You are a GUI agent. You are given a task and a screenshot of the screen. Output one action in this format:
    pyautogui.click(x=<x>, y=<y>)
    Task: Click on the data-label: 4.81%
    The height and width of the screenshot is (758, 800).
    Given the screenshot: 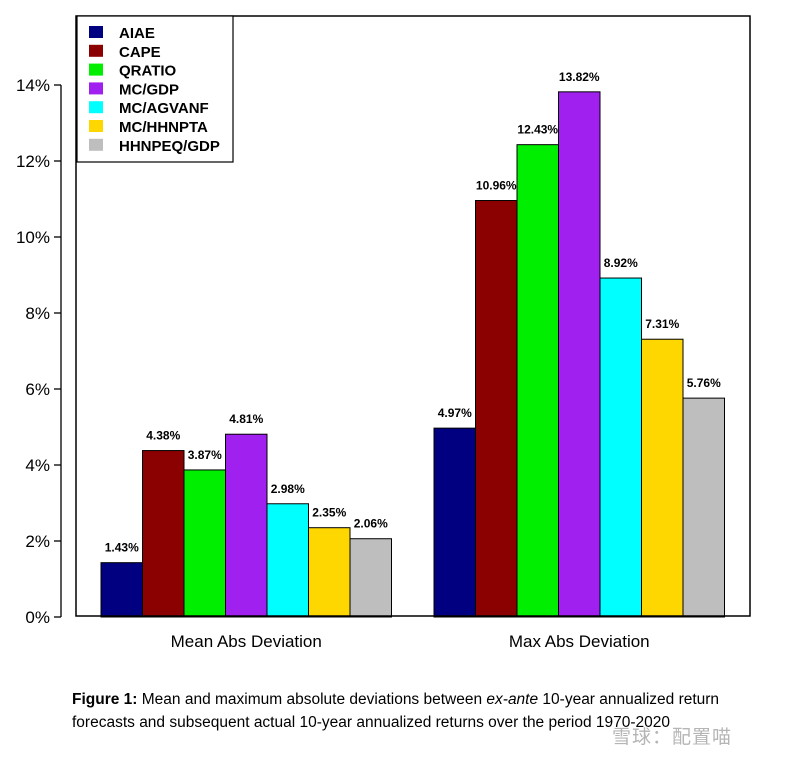 What is the action you would take?
    pyautogui.click(x=246, y=419)
    